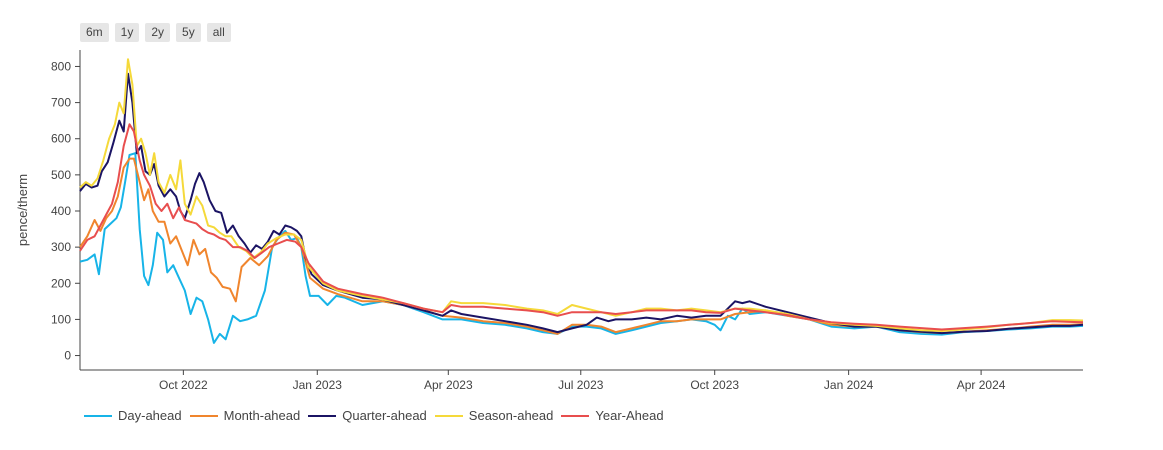 This screenshot has width=1163, height=450. I want to click on range-selector: 6m 1y 2y 5y all, so click(155, 32).